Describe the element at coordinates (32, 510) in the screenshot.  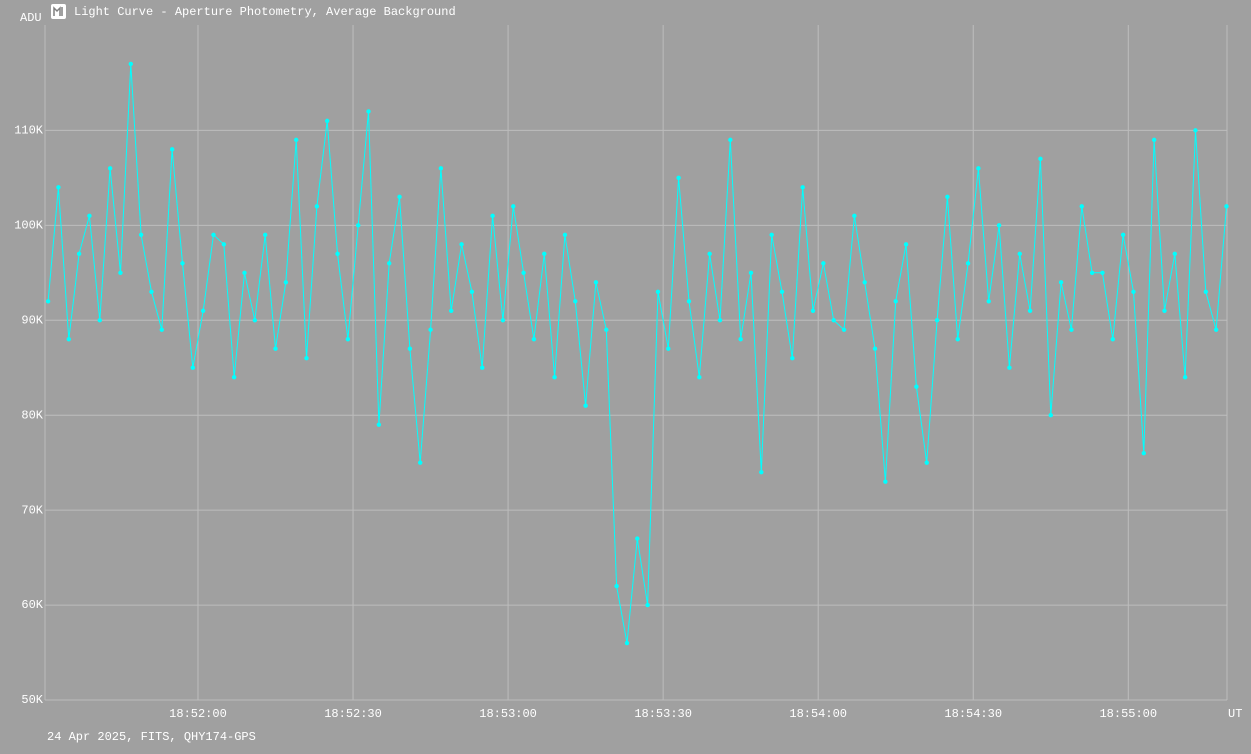
I see `y-tick-label: 70K` at that location.